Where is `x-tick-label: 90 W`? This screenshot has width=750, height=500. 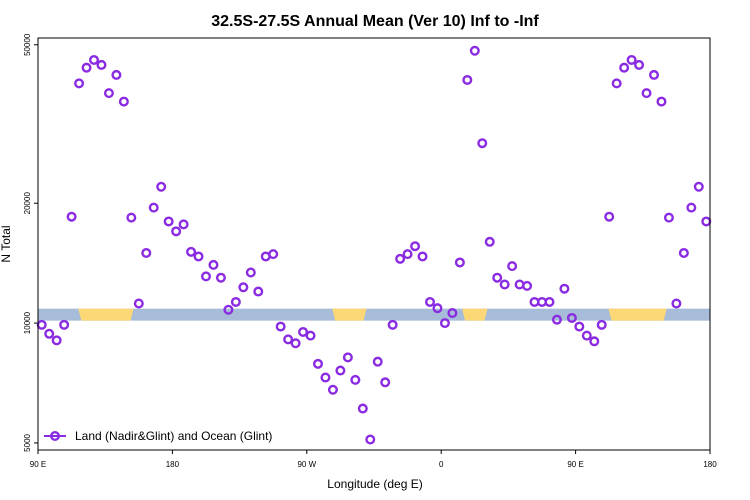 x-tick-label: 90 W is located at coordinates (306, 464).